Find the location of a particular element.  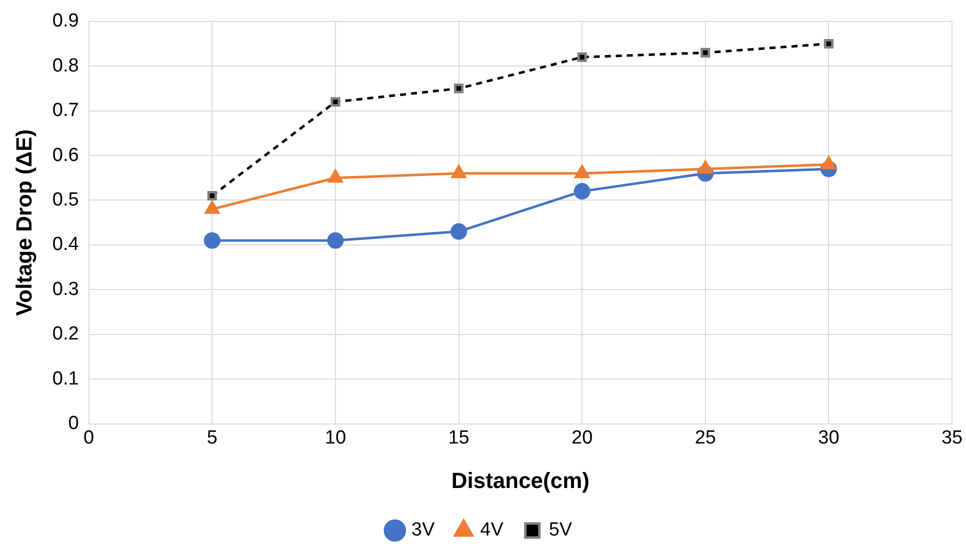

y-axis-title: Voltage Drop (ΔE) is located at coordinates (23, 222).